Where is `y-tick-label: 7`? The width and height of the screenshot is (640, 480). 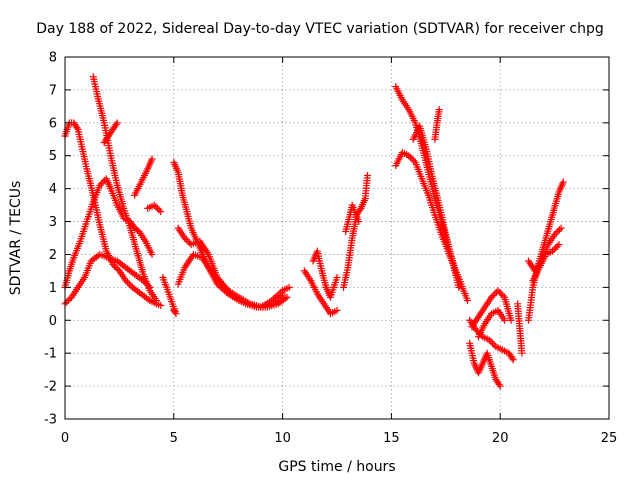 y-tick-label: 7 is located at coordinates (53, 90).